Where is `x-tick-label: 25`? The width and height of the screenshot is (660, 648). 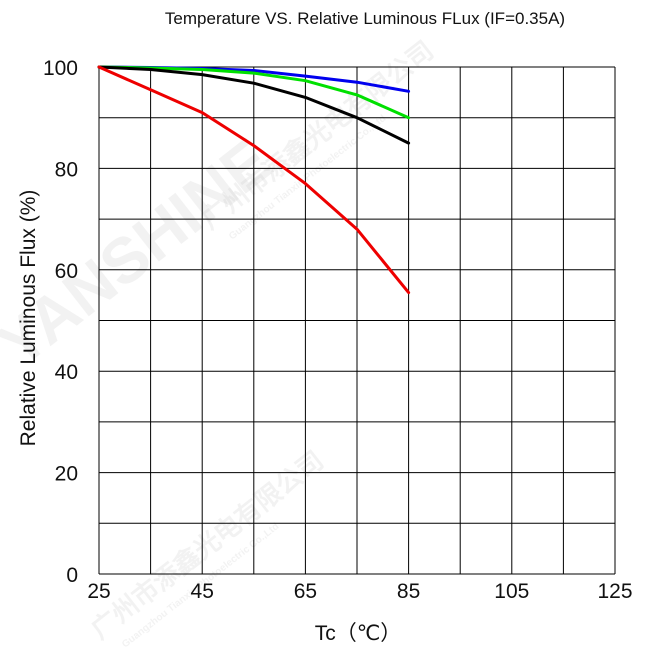
x-tick-label: 25 is located at coordinates (98, 591).